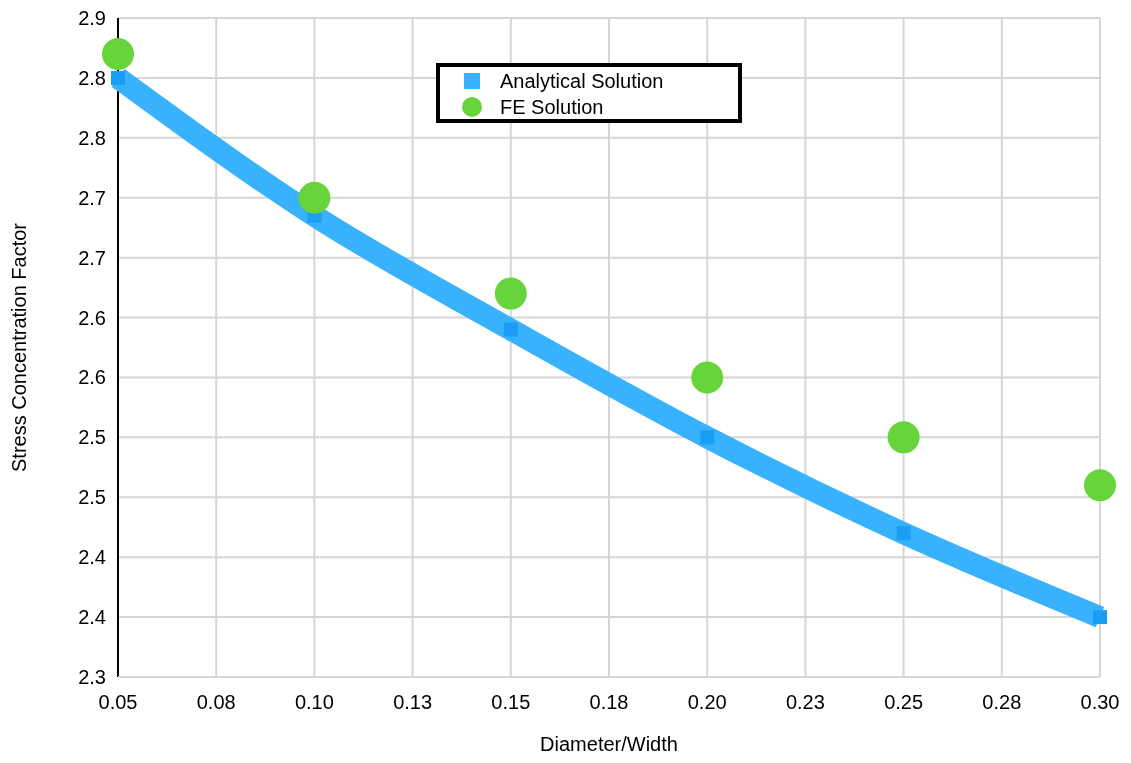 This screenshot has height=763, width=1131. I want to click on x-tick-label: 0.28, so click(1002, 702).